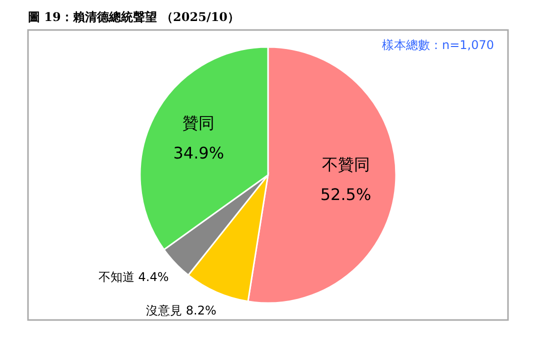  Describe the element at coordinates (438, 45) in the screenshot. I see `text: 樣本總數：n=1,070` at that location.